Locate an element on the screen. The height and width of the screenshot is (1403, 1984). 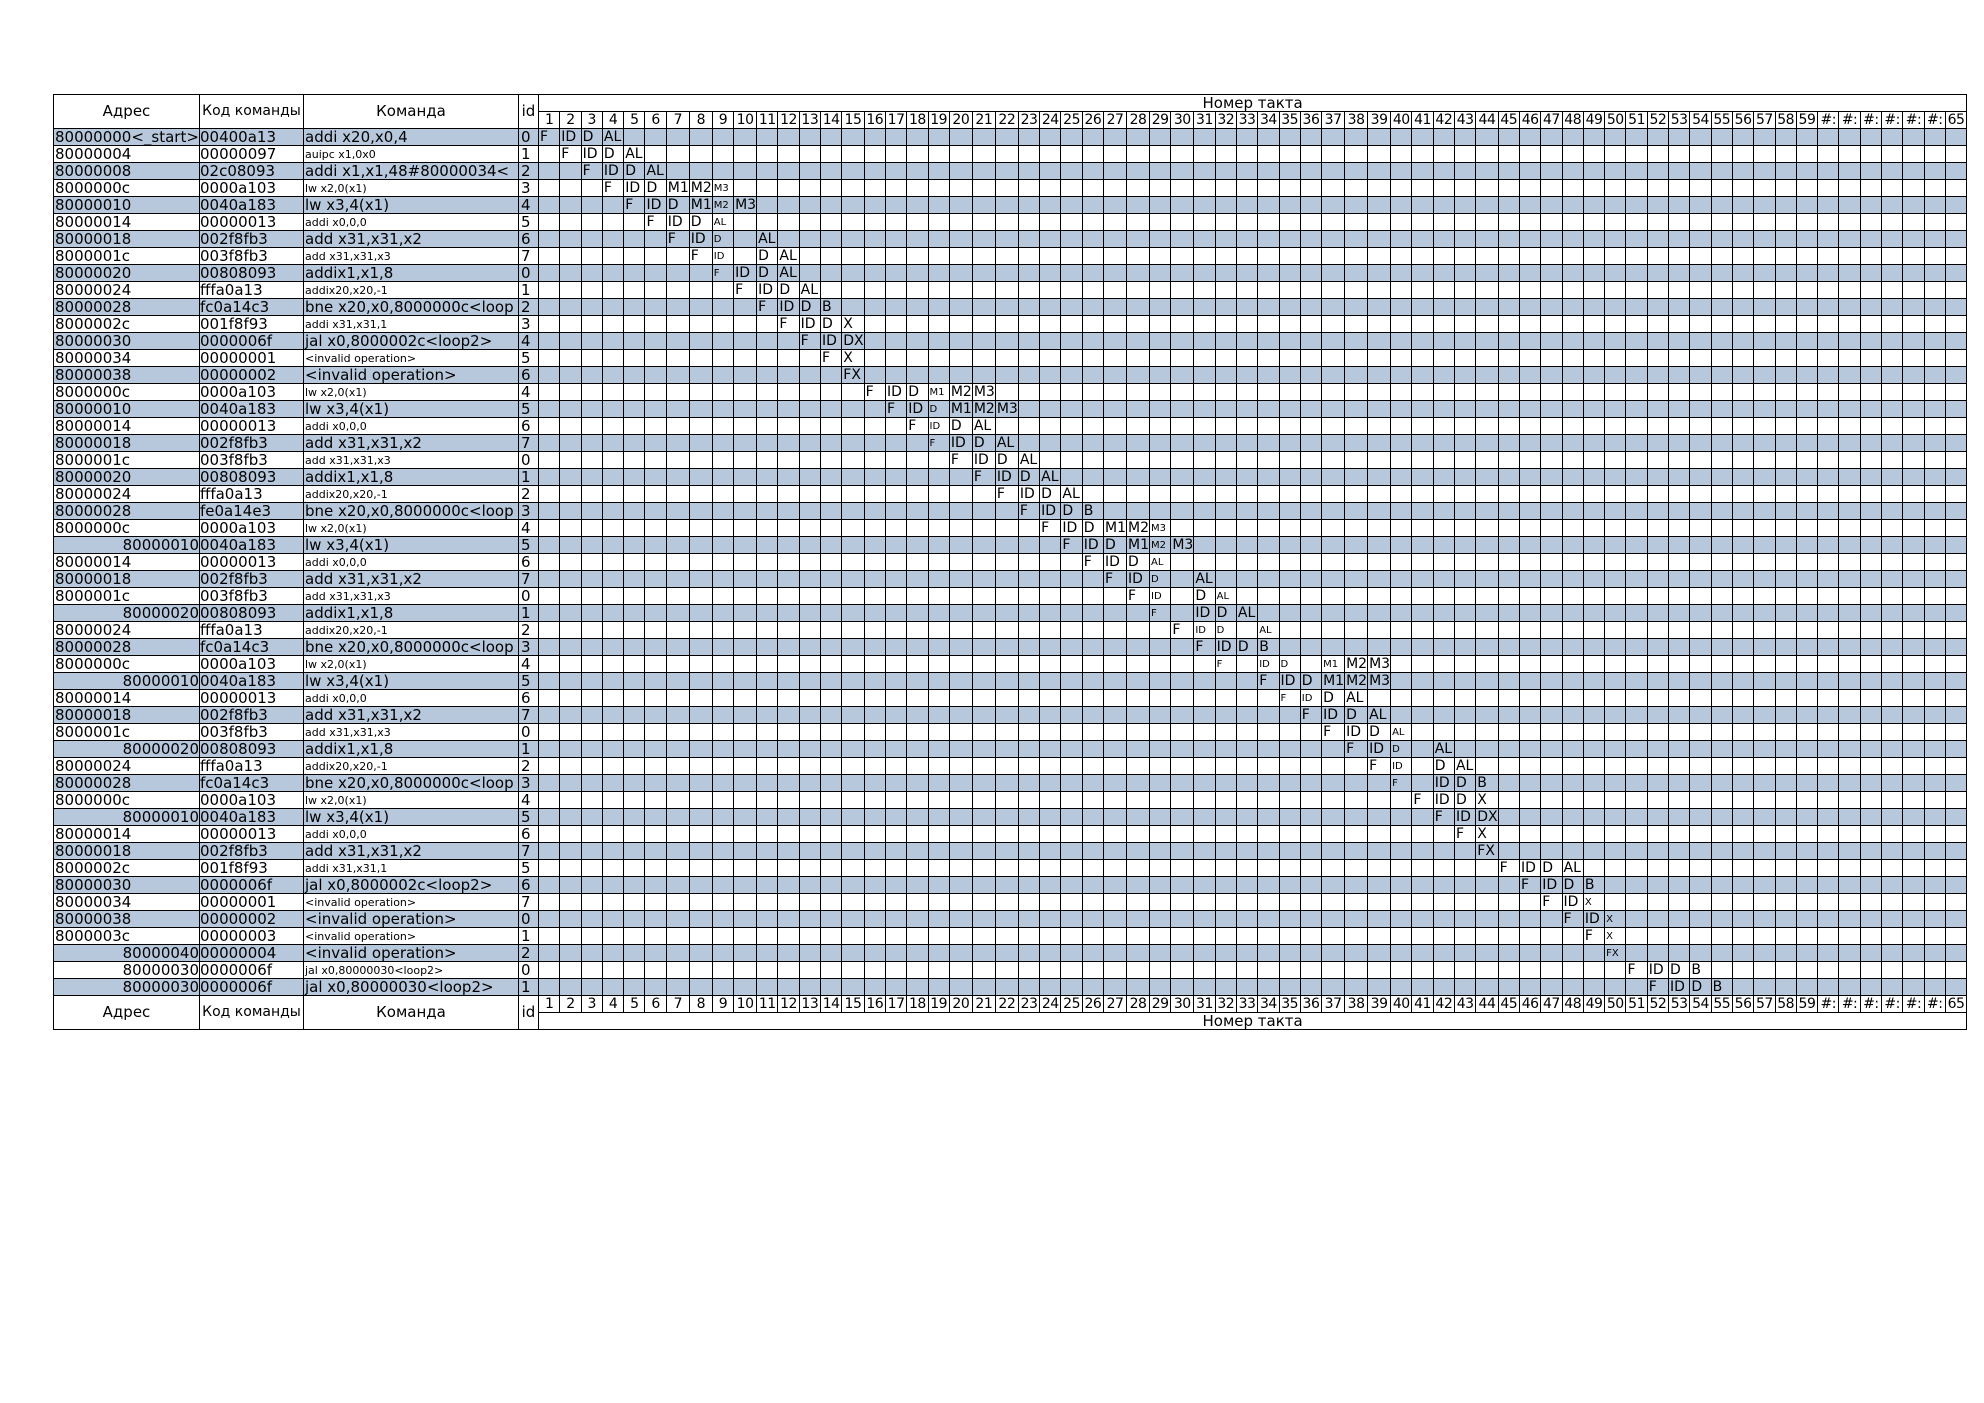
instruction-address: 8000003c is located at coordinates (126, 936).